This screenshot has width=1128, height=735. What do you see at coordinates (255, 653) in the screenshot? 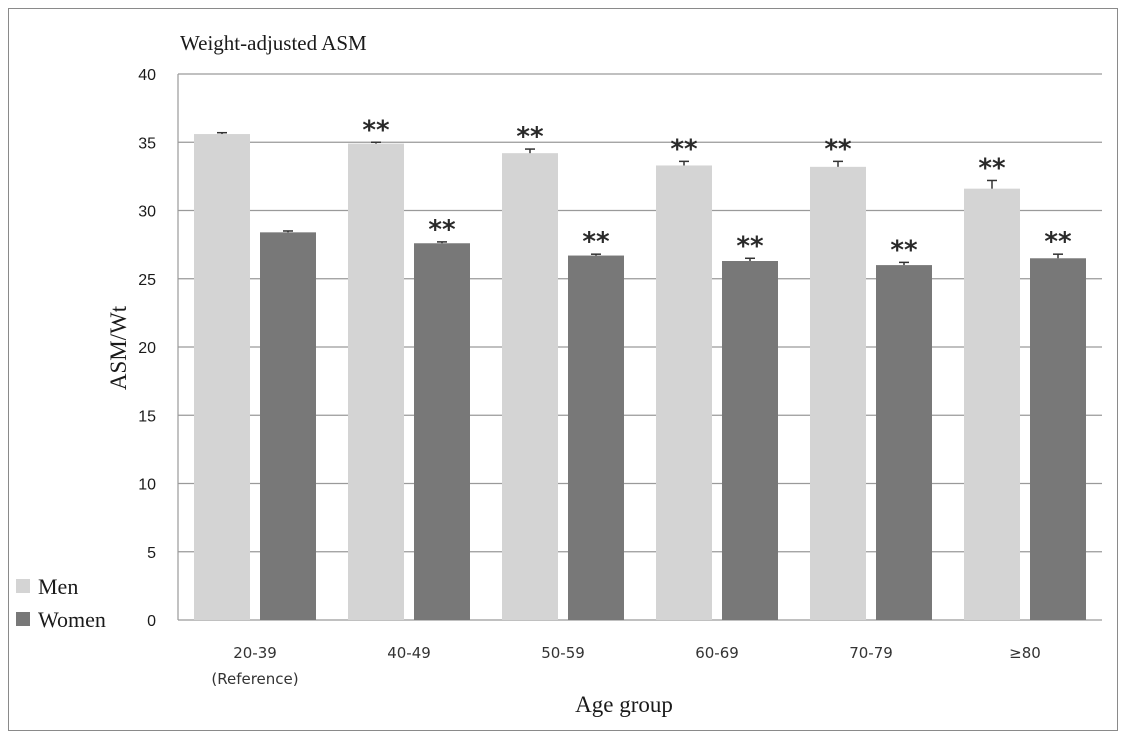
I see `x-tick-label: 20-39` at bounding box center [255, 653].